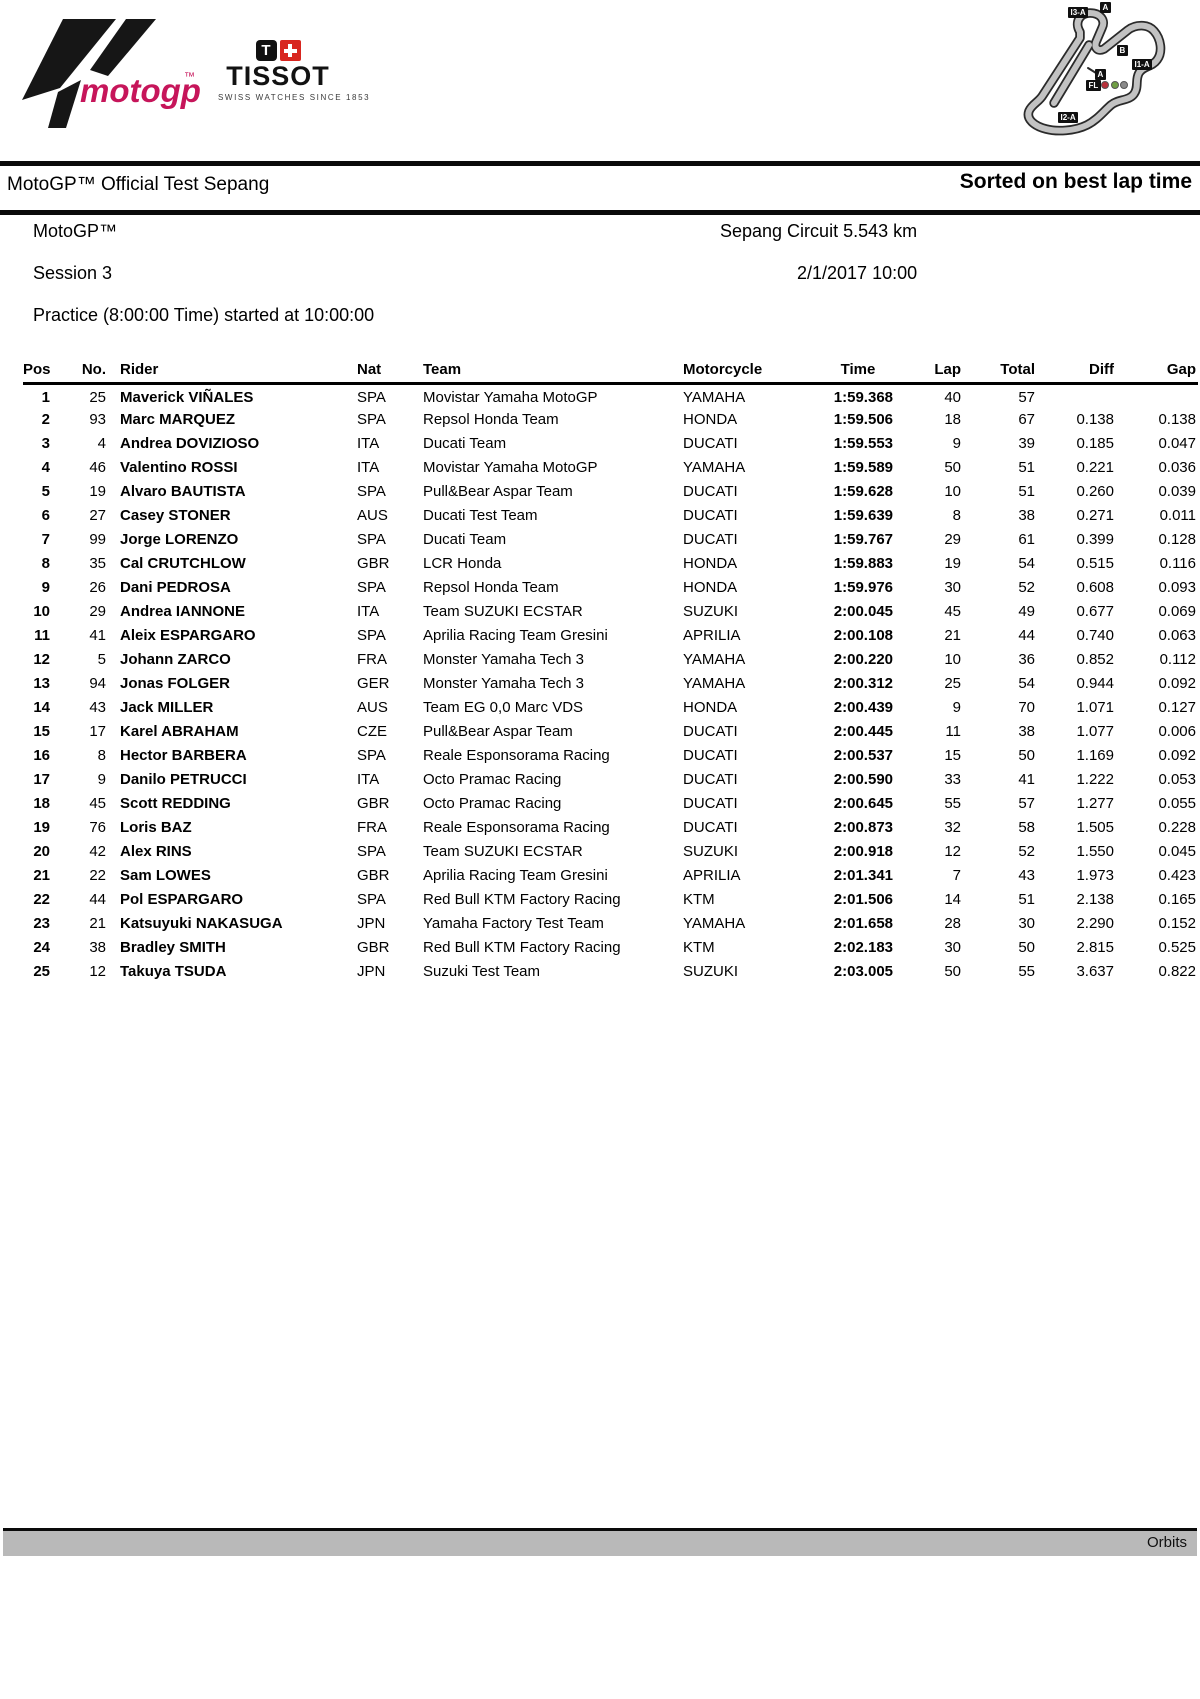  Describe the element at coordinates (41, 683) in the screenshot. I see `cell-pos: 13` at that location.